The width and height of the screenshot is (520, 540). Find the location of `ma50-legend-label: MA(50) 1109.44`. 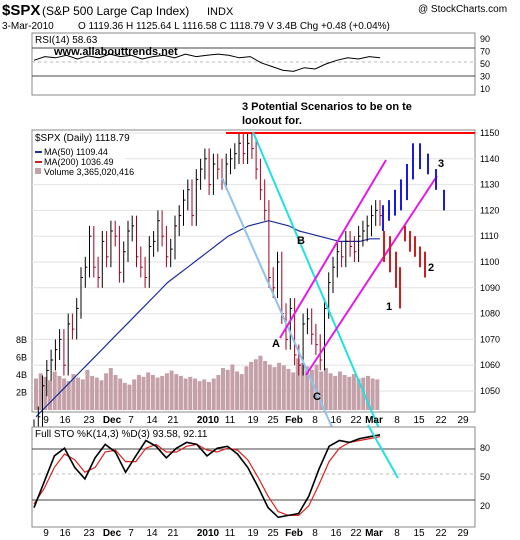

ma50-legend-label: MA(50) 1109.44 is located at coordinates (76, 152).